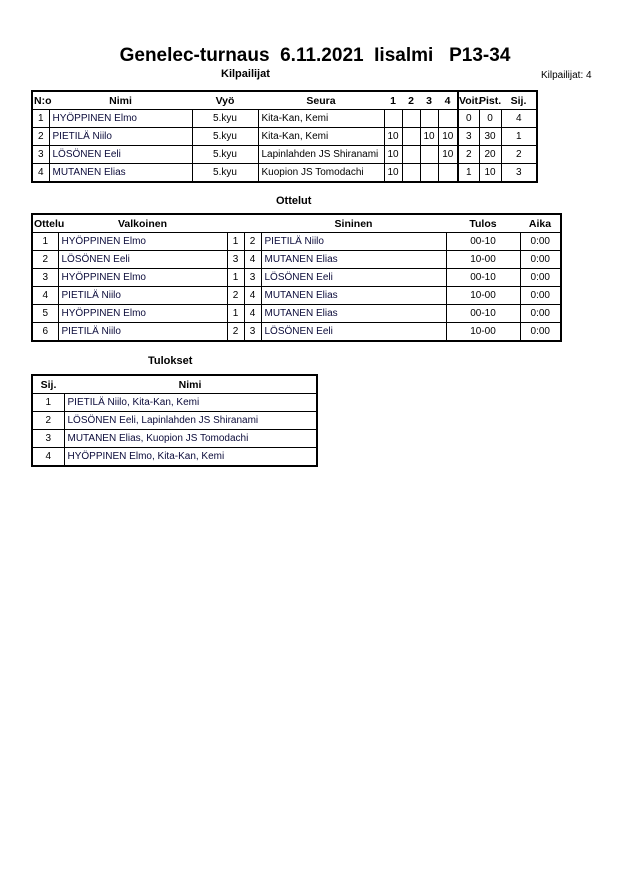 The image size is (630, 891). I want to click on blue-cell: MUTANEN Elias, so click(353, 295).